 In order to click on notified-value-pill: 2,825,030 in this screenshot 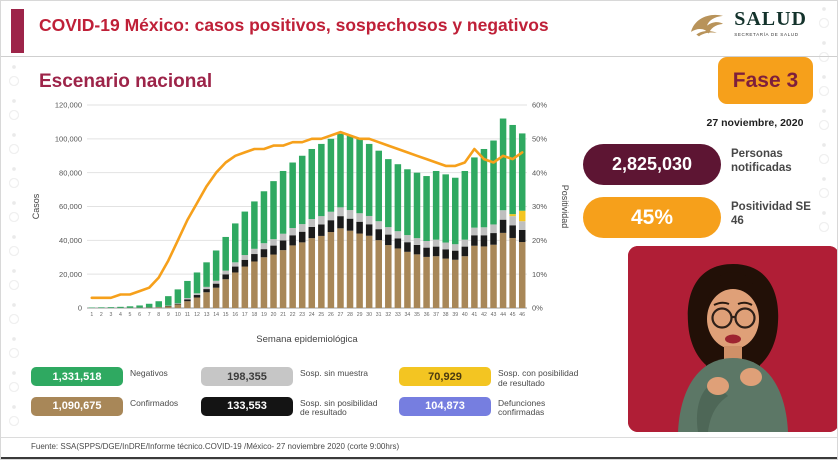, I will do `click(652, 164)`.